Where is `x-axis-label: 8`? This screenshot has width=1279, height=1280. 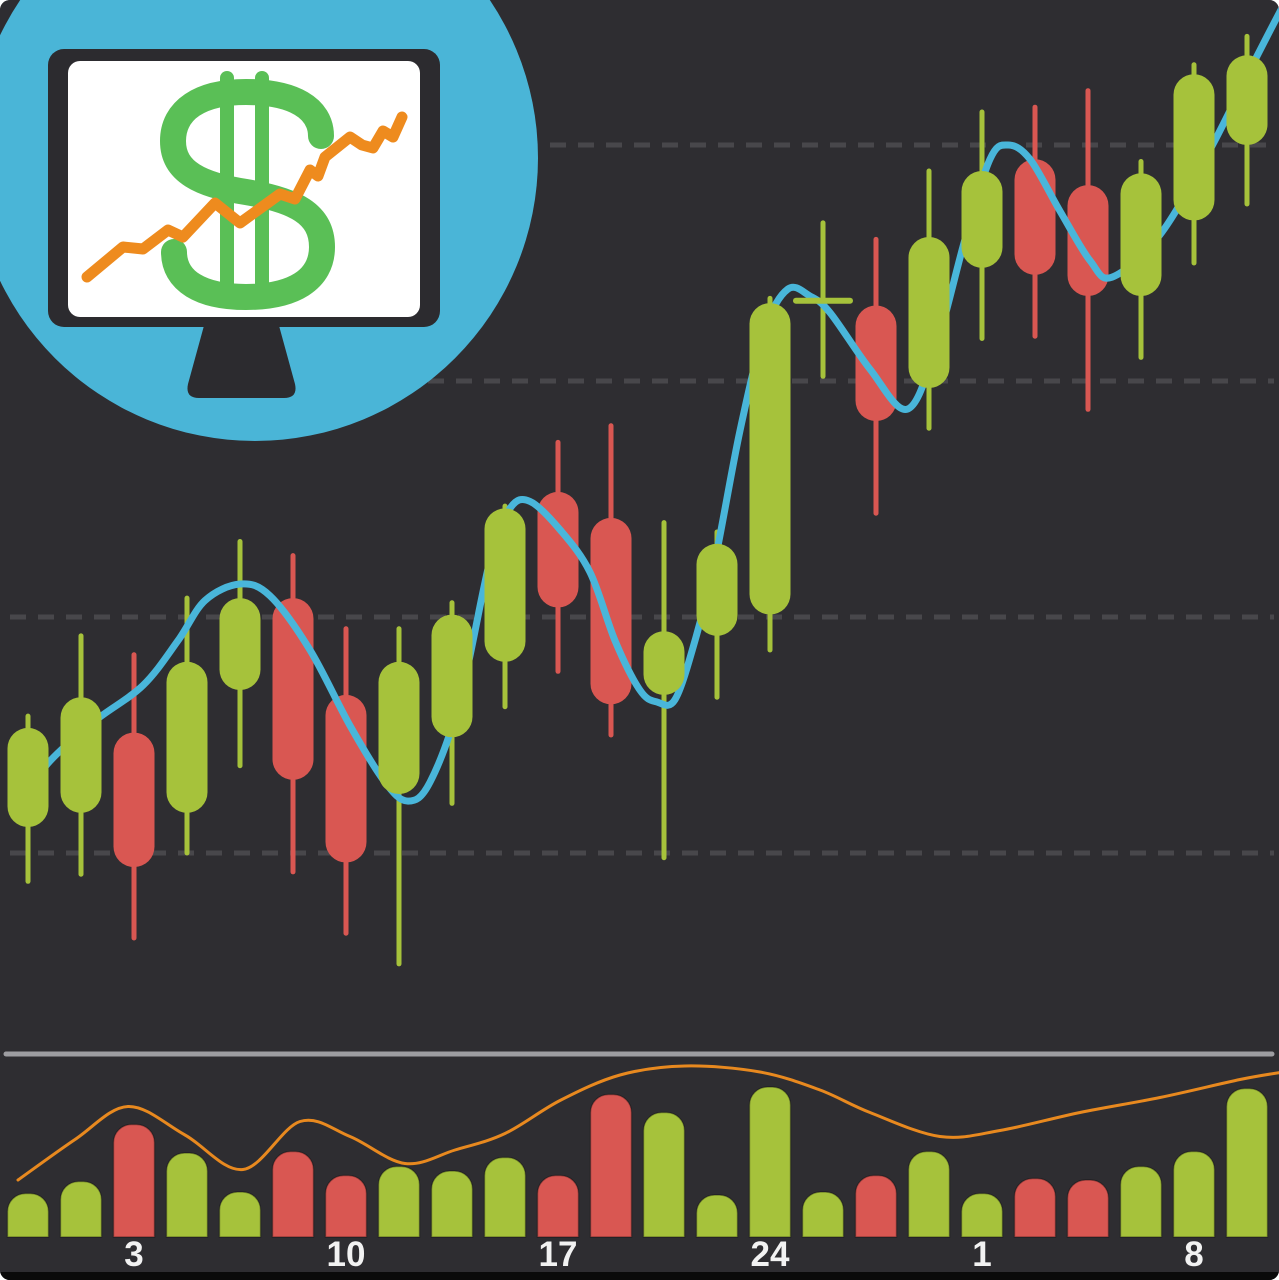 x-axis-label: 8 is located at coordinates (1193, 1254).